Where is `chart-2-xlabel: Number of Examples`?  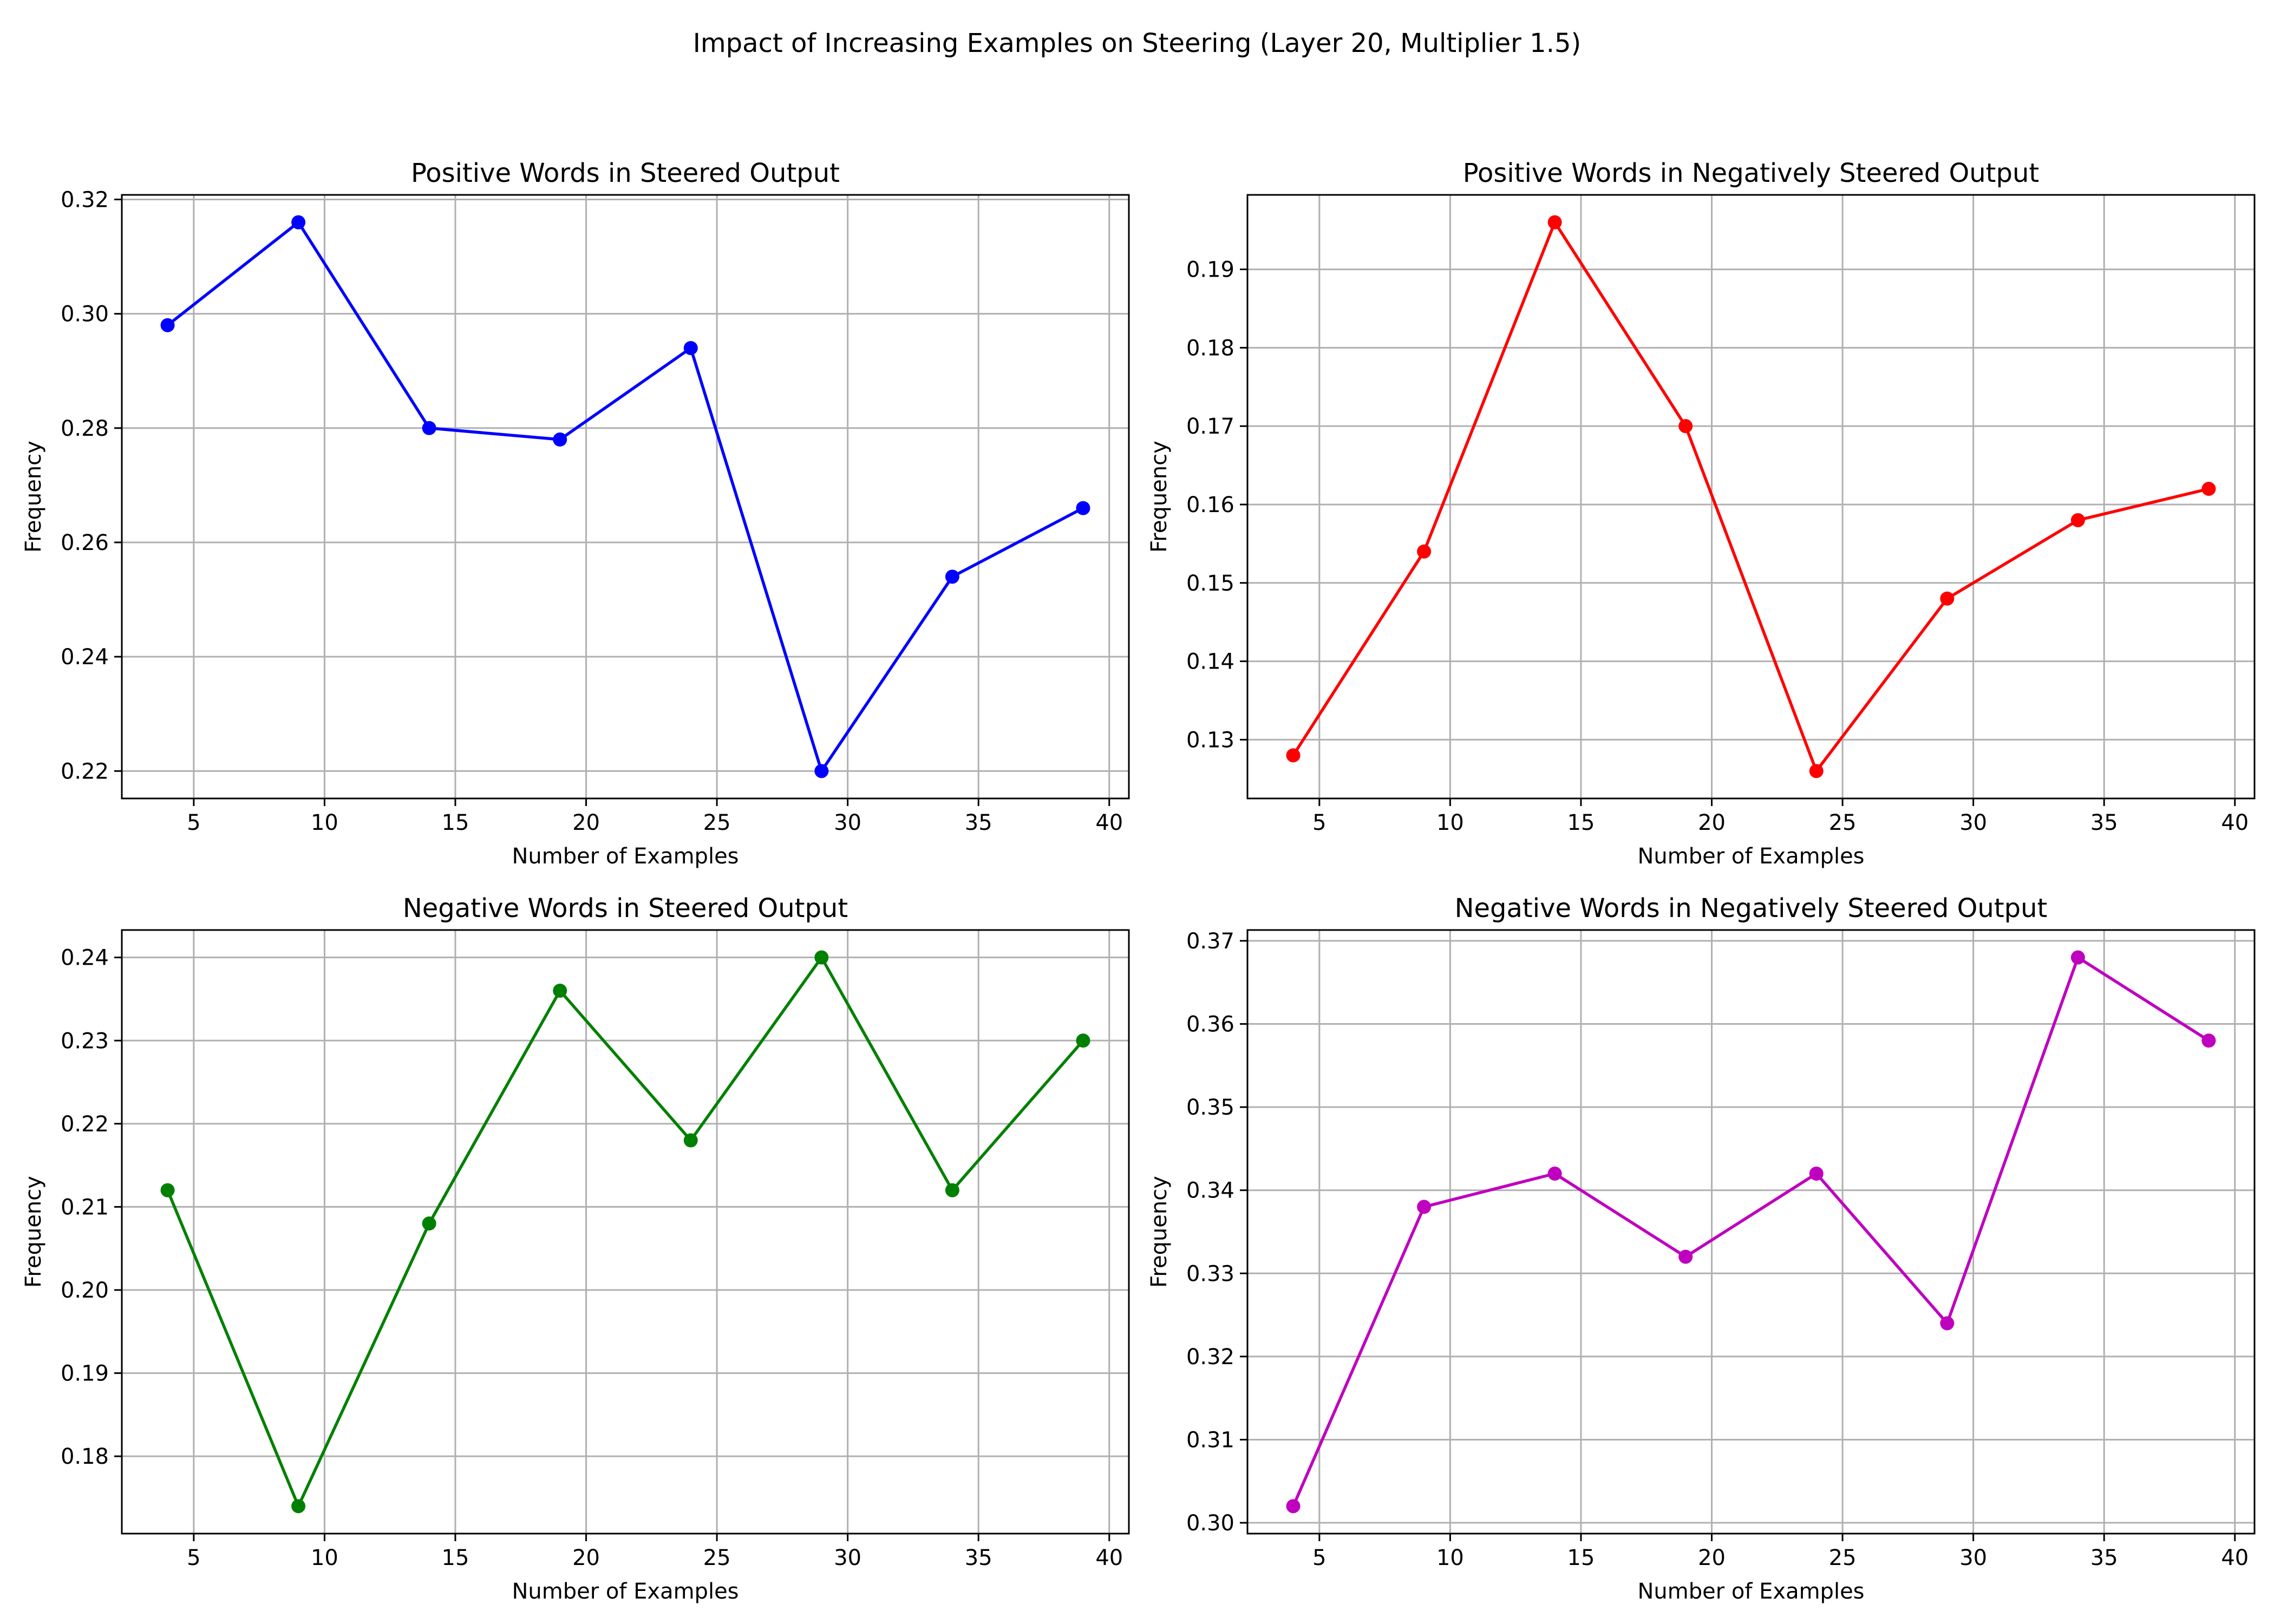 chart-2-xlabel: Number of Examples is located at coordinates (1751, 856).